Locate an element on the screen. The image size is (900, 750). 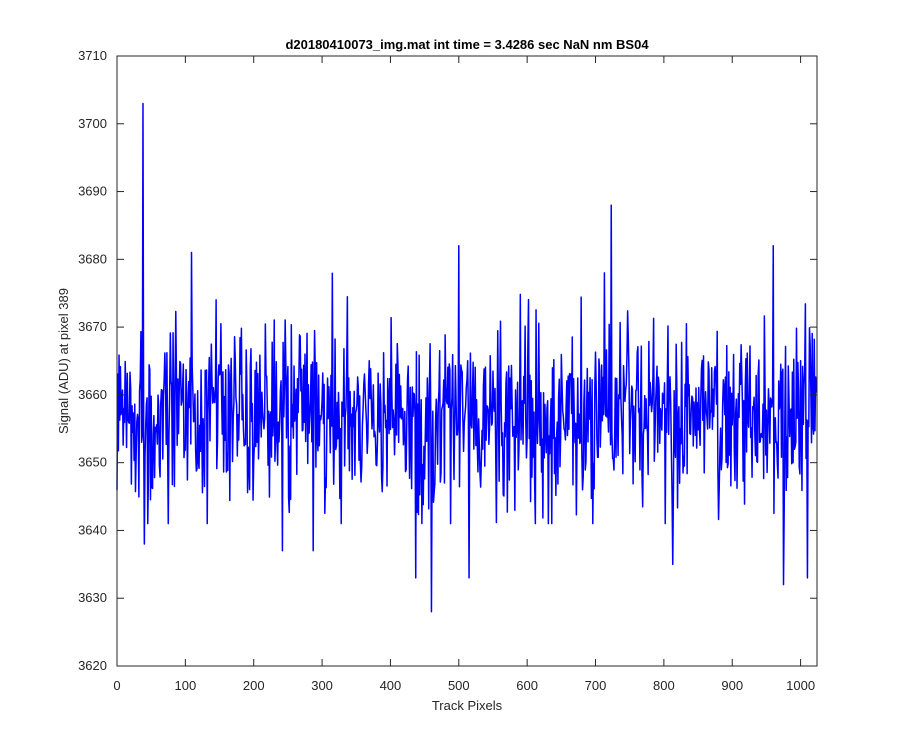
x-tick-label: 600 is located at coordinates (527, 685).